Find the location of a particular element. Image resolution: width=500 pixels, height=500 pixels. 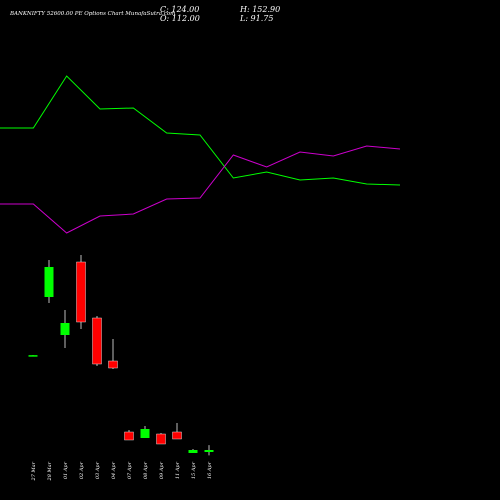

low-label: L: 91.75 is located at coordinates (256, 18).